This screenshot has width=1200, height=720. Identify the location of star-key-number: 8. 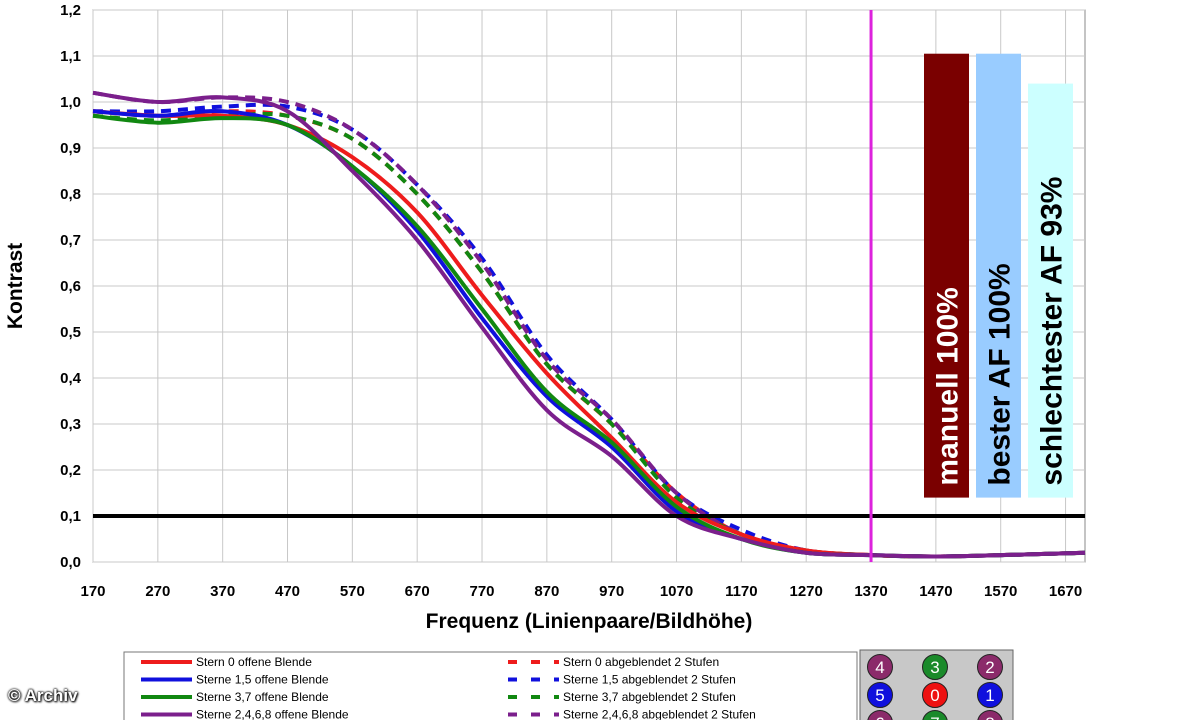
(989, 717).